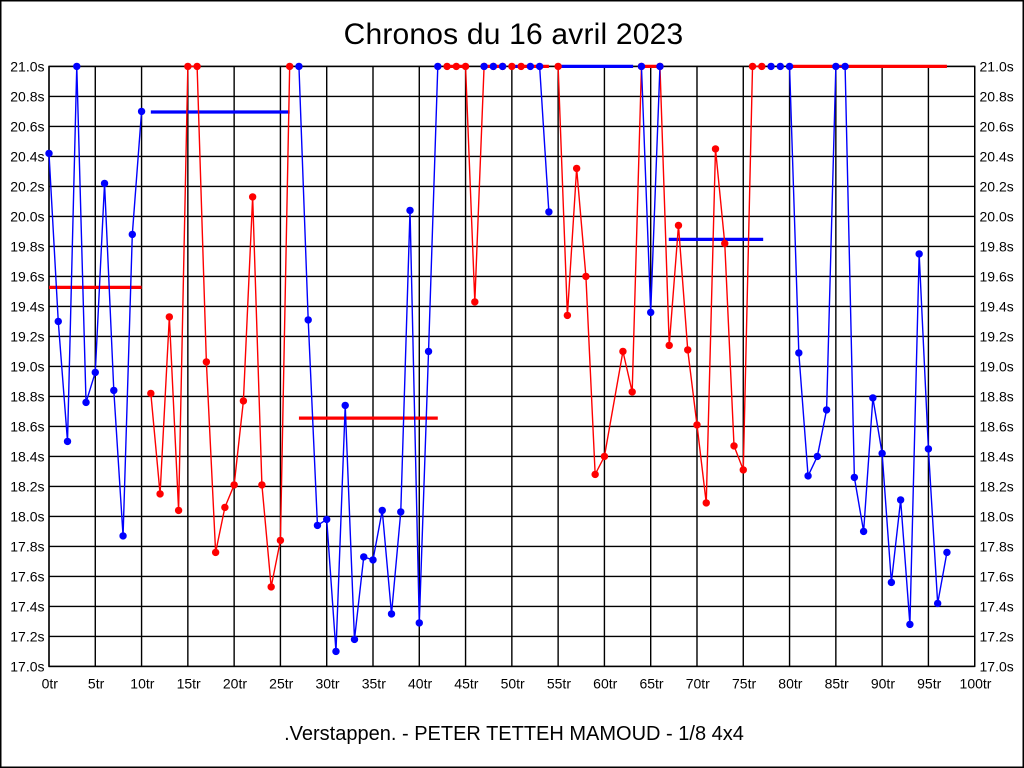  I want to click on svg-text: 10tr, so click(142, 684).